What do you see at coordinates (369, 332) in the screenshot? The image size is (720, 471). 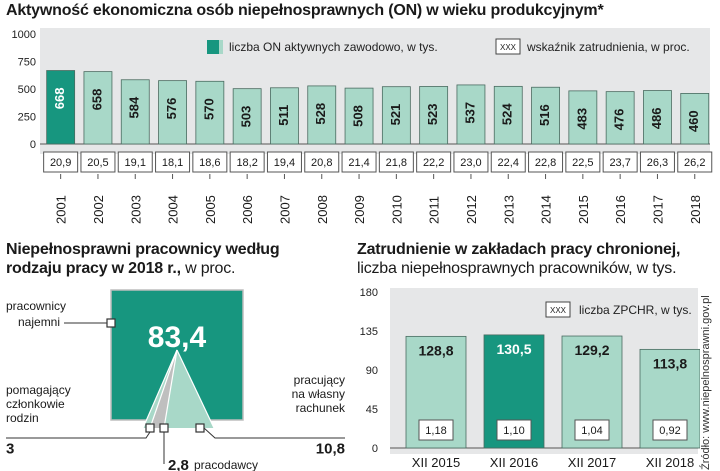 I see `y-tick-label: 135` at bounding box center [369, 332].